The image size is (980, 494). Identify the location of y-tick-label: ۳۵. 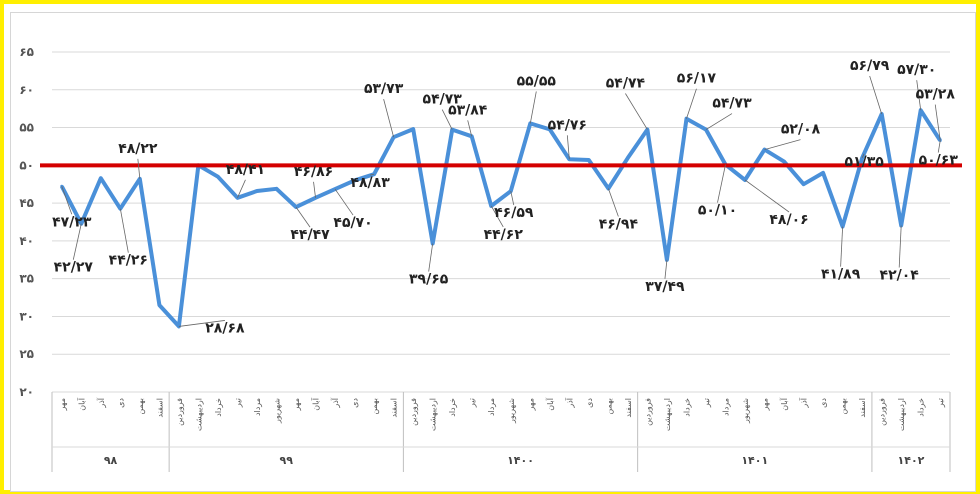
(26, 279).